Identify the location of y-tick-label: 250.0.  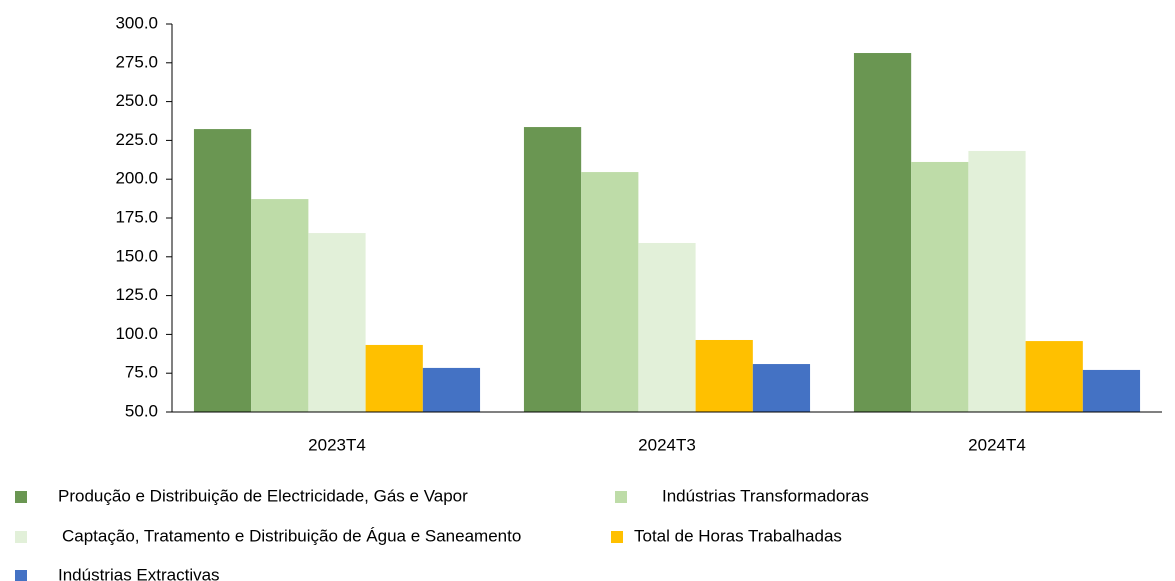
(136, 100).